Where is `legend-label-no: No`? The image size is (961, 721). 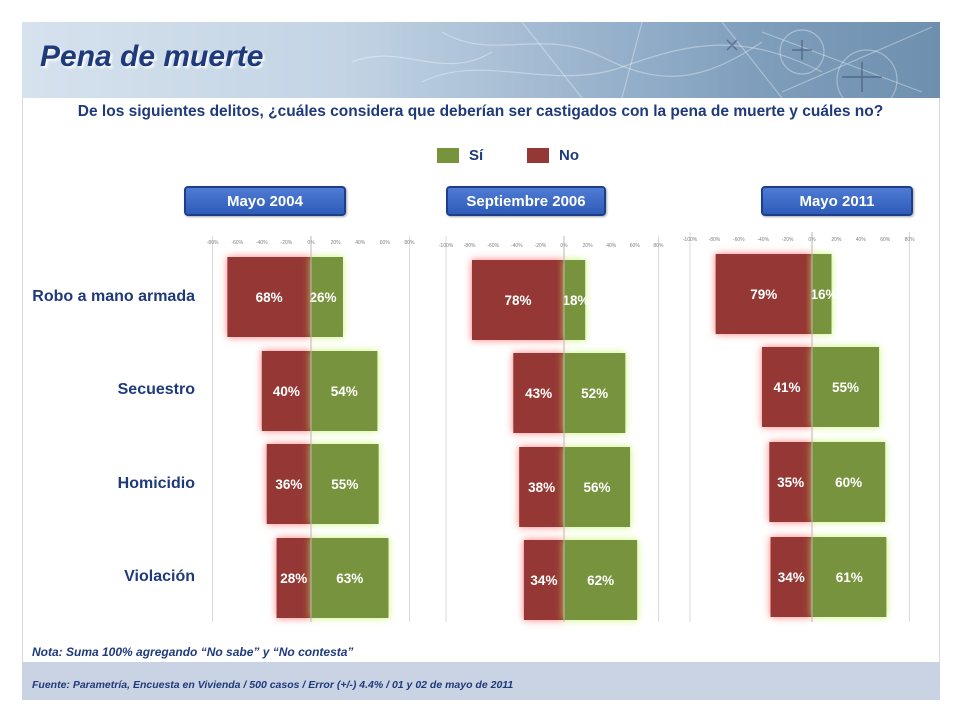 legend-label-no: No is located at coordinates (569, 155).